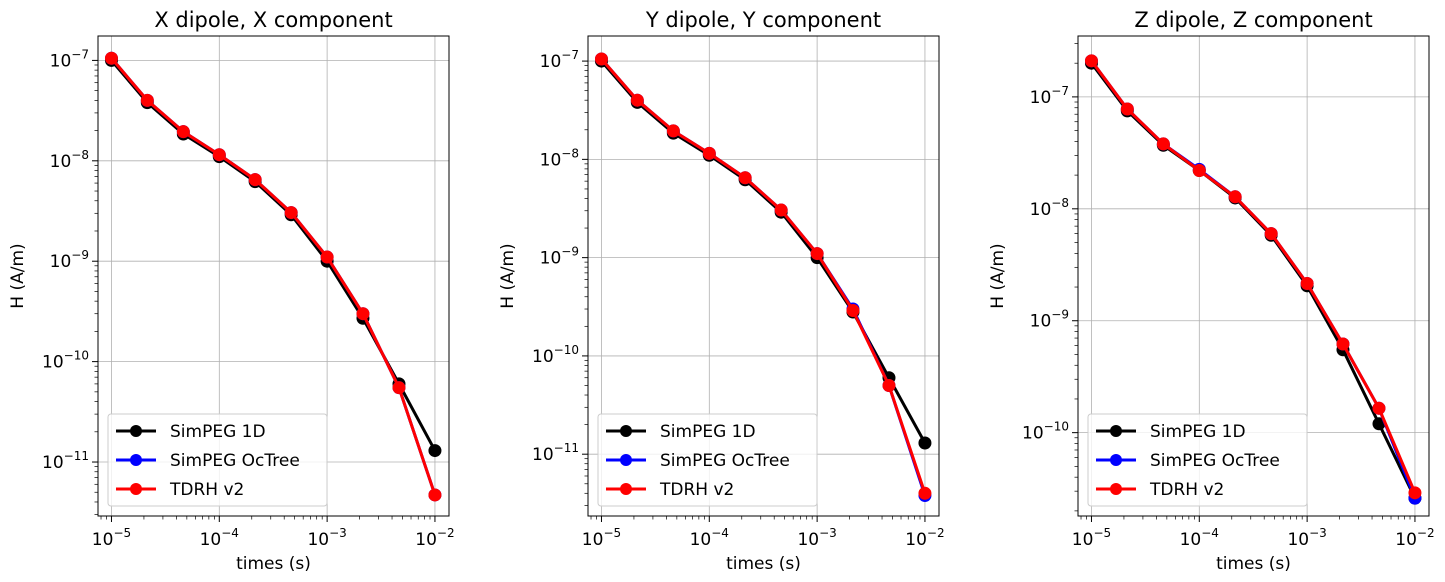  Describe the element at coordinates (1253, 20) in the screenshot. I see `chart-title: Z dipole, Z component` at that location.